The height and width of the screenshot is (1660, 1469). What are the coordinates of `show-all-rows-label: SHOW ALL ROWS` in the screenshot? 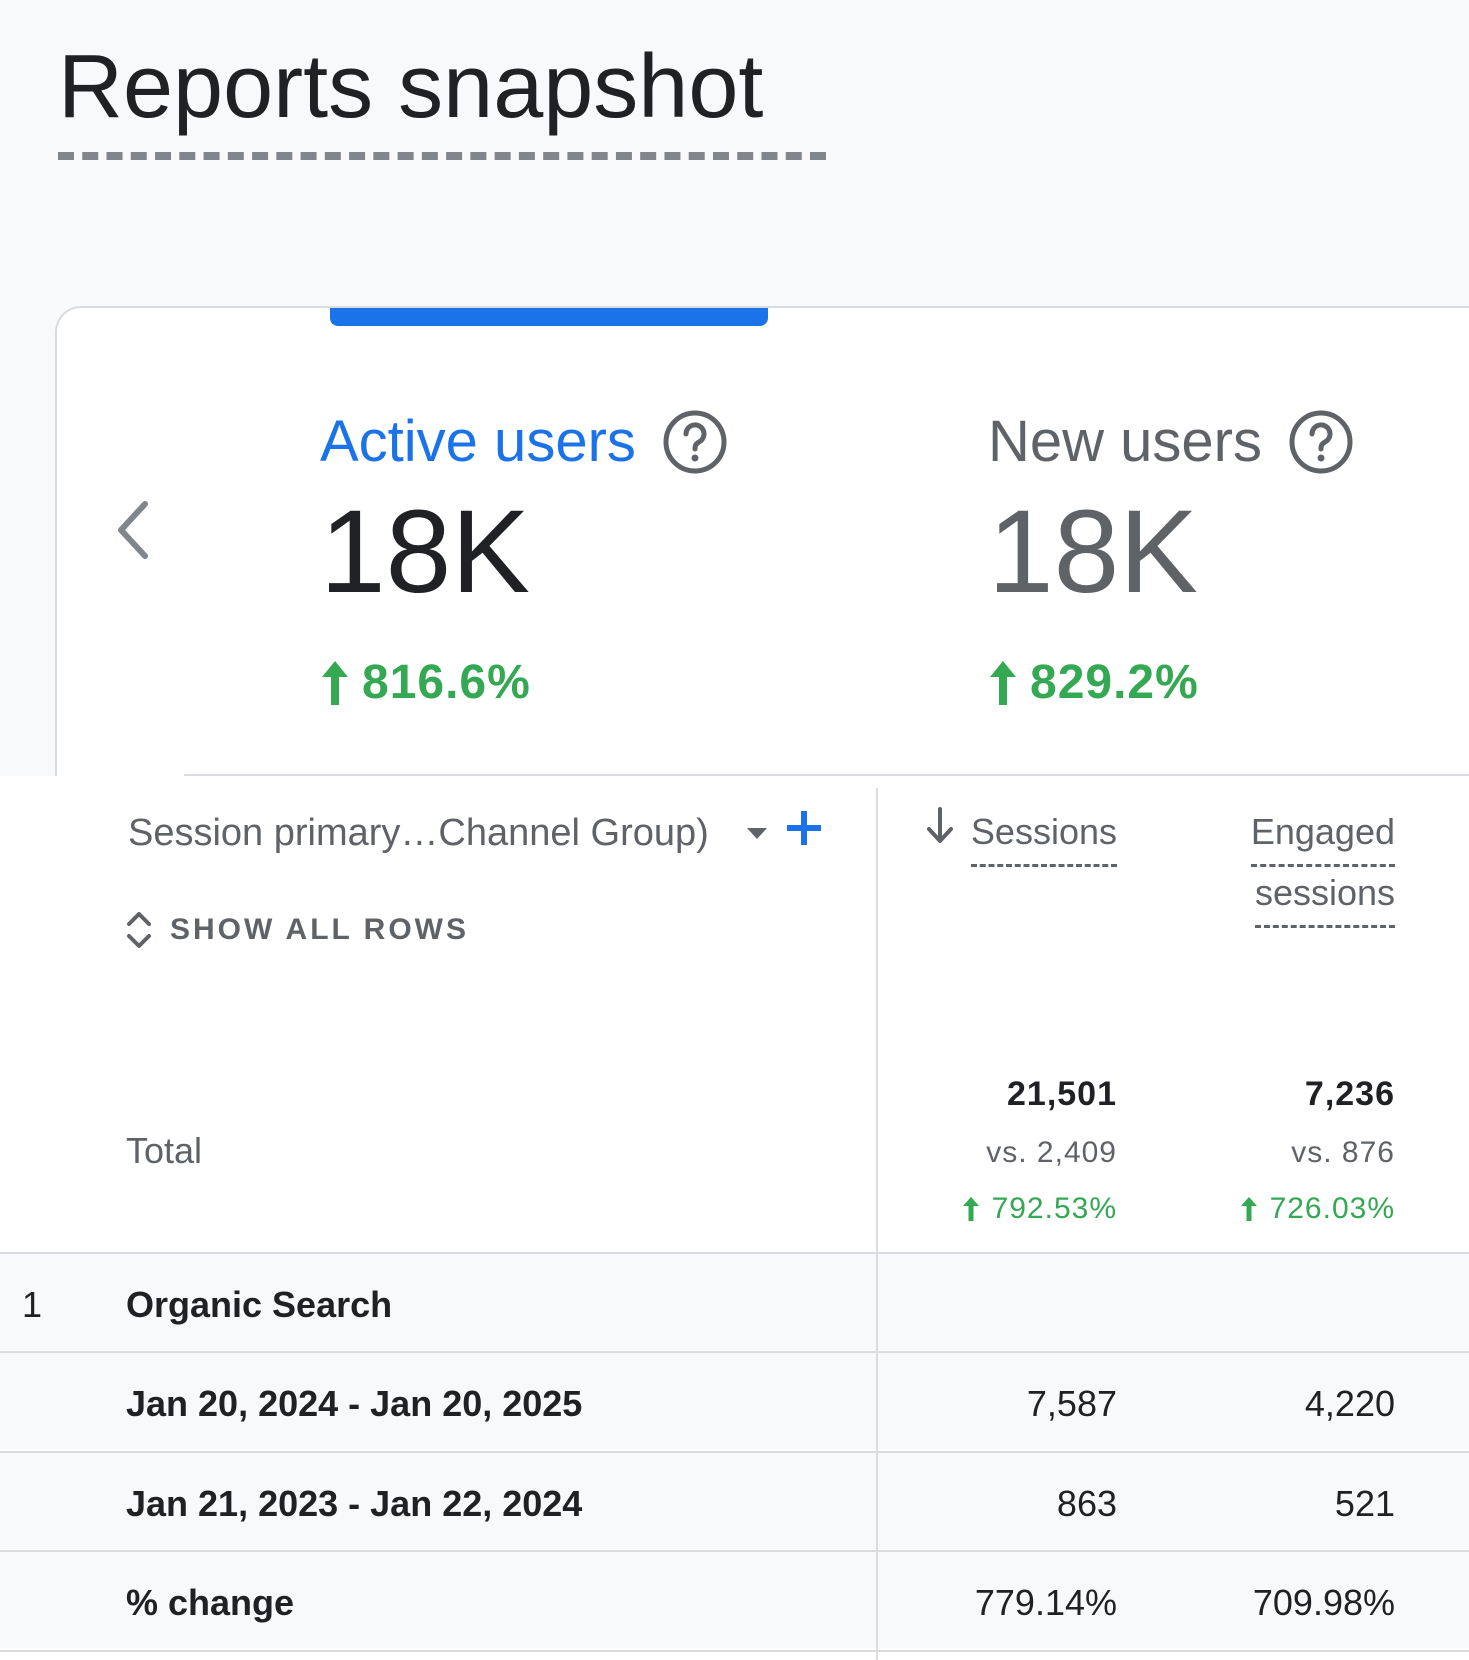 It's located at (319, 929).